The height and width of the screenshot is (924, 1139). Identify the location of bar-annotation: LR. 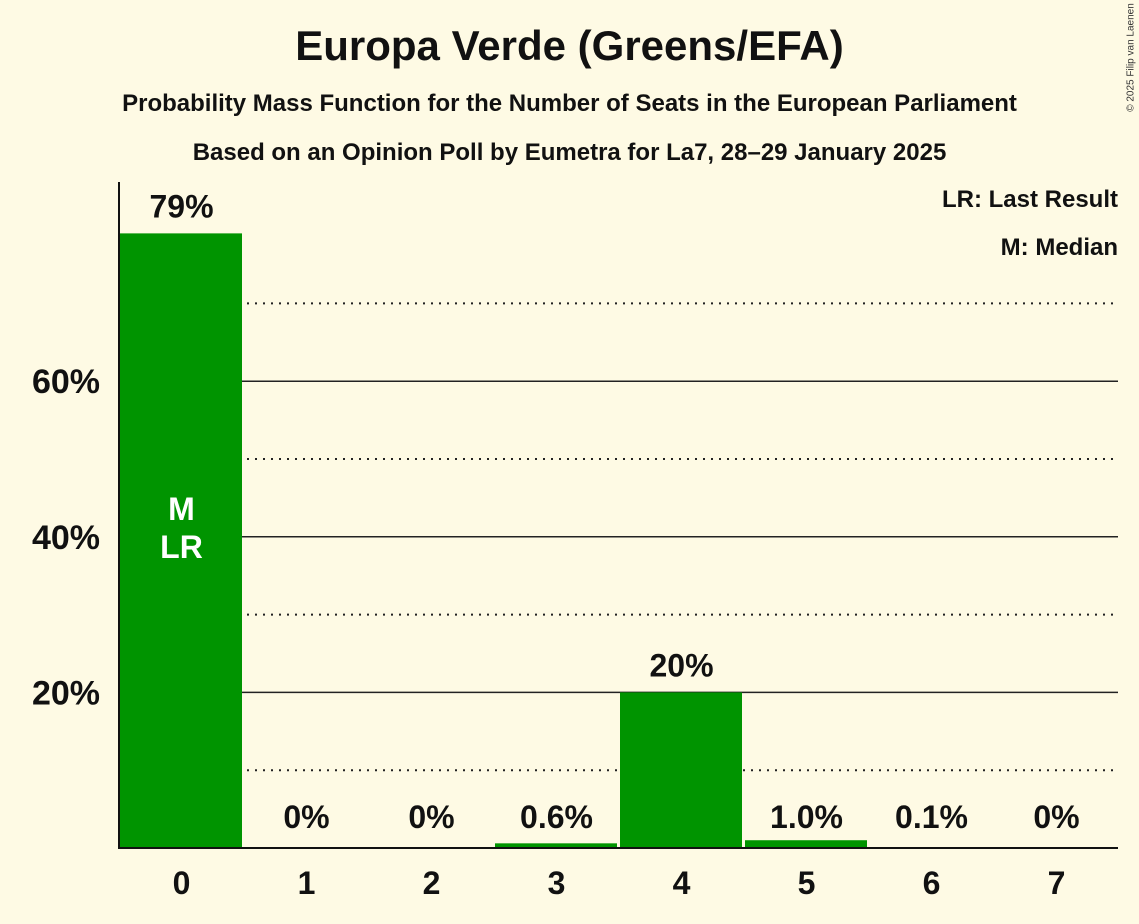
(181, 547).